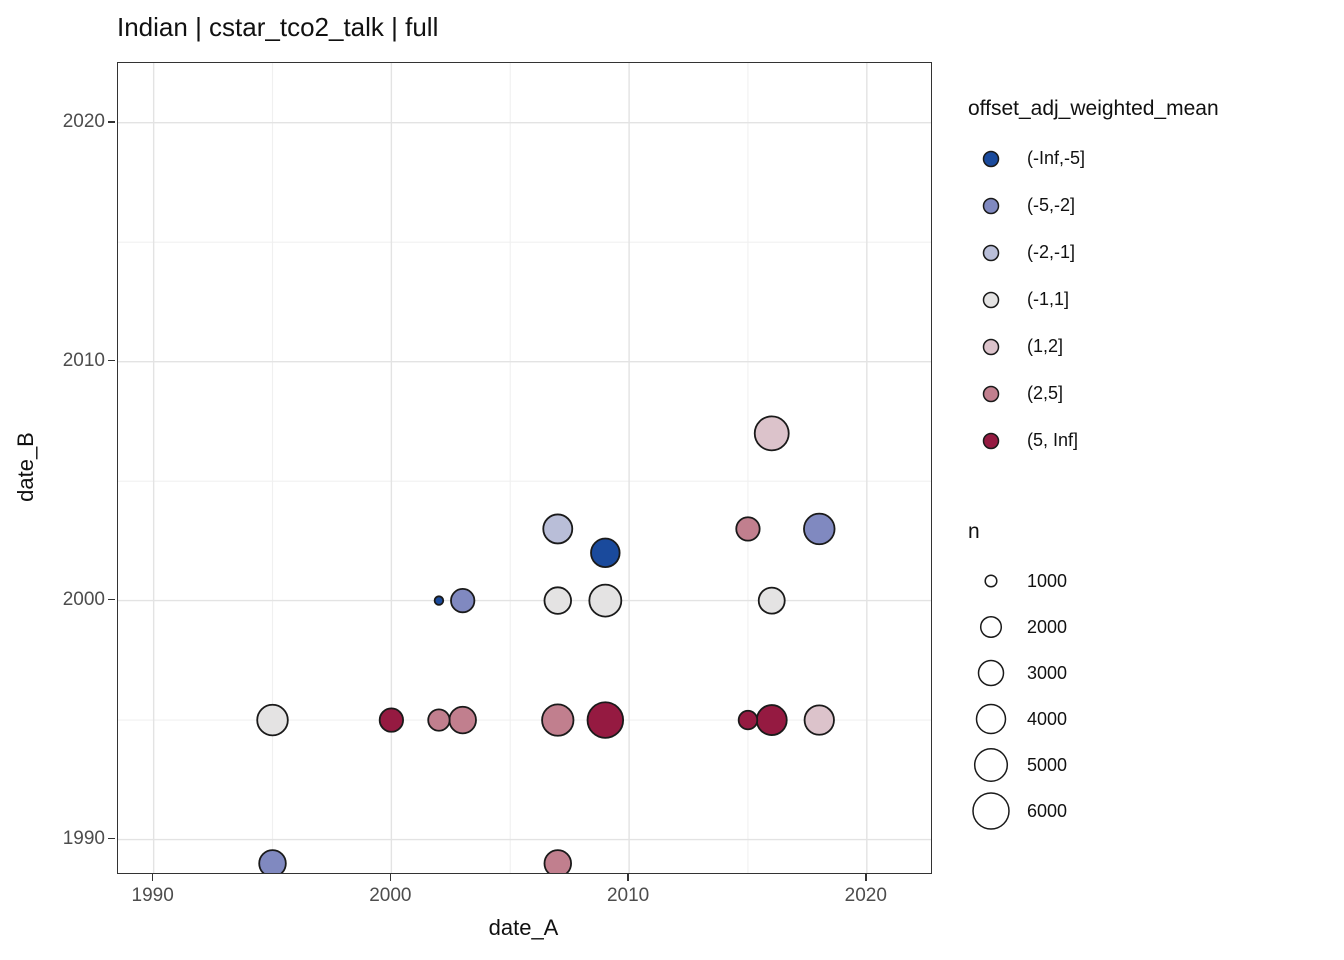 Image resolution: width=1344 pixels, height=960 pixels. I want to click on x-tick-label: 1990, so click(152, 895).